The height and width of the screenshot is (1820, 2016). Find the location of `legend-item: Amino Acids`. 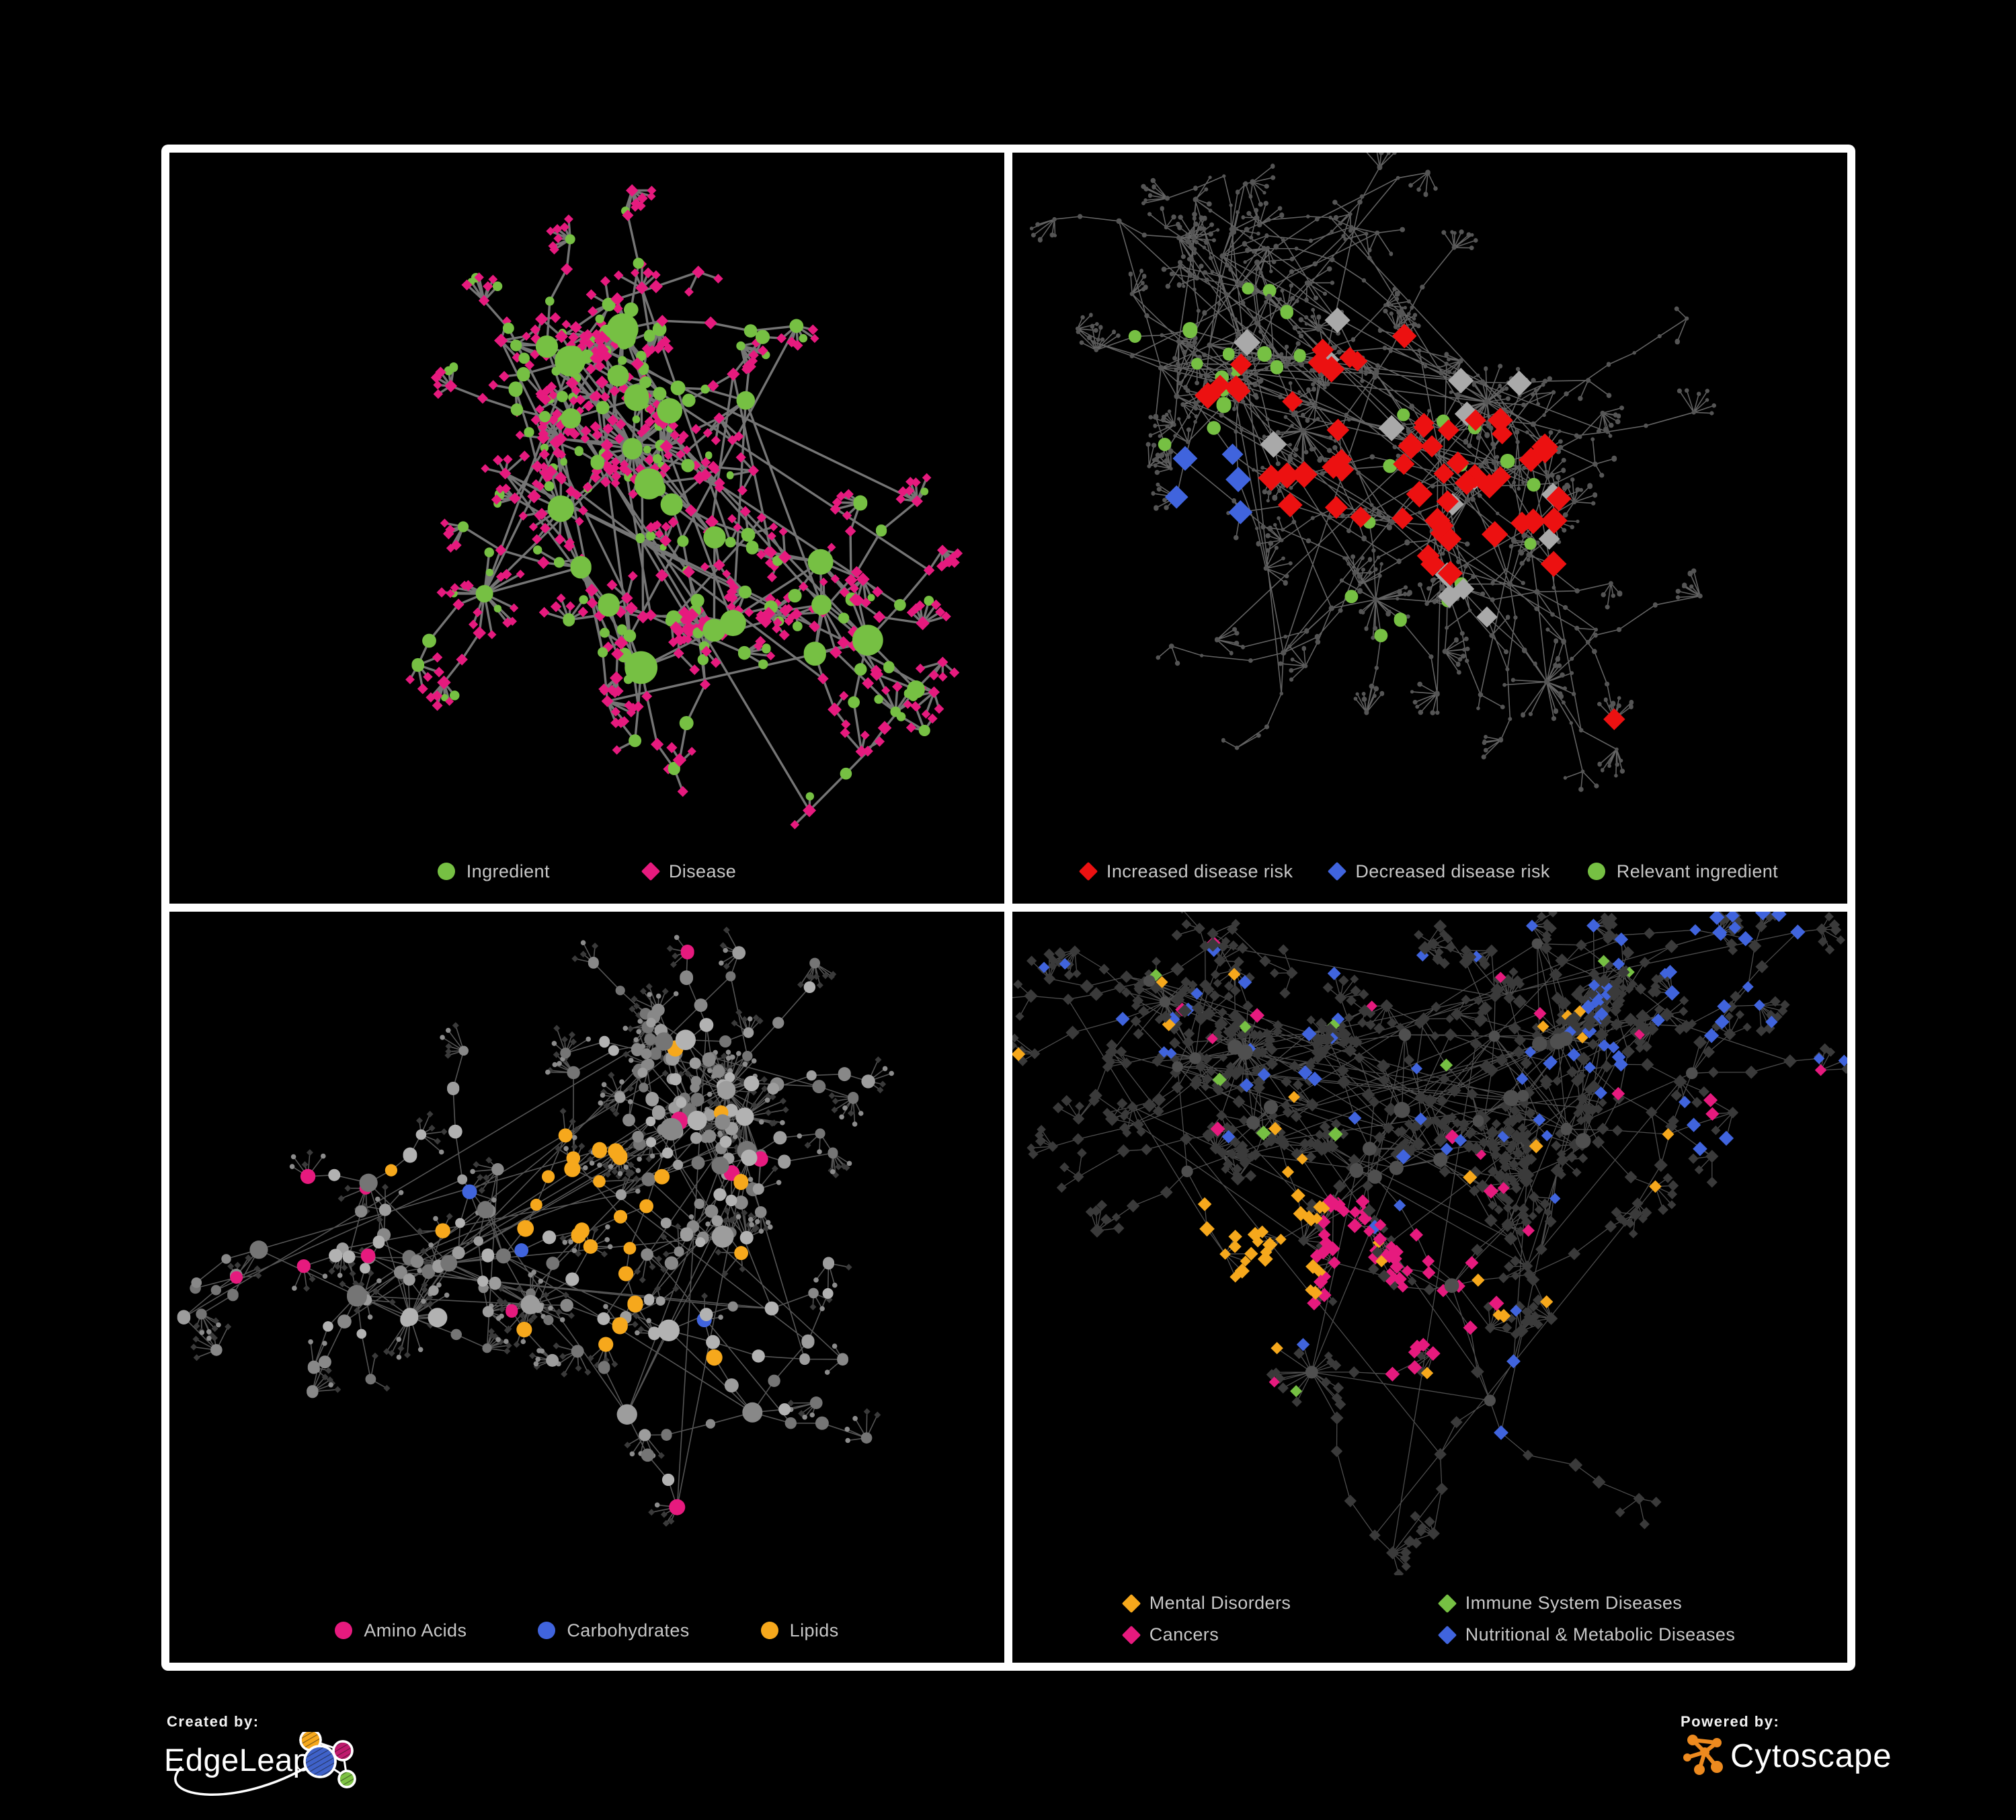

legend-item: Amino Acids is located at coordinates (401, 1630).